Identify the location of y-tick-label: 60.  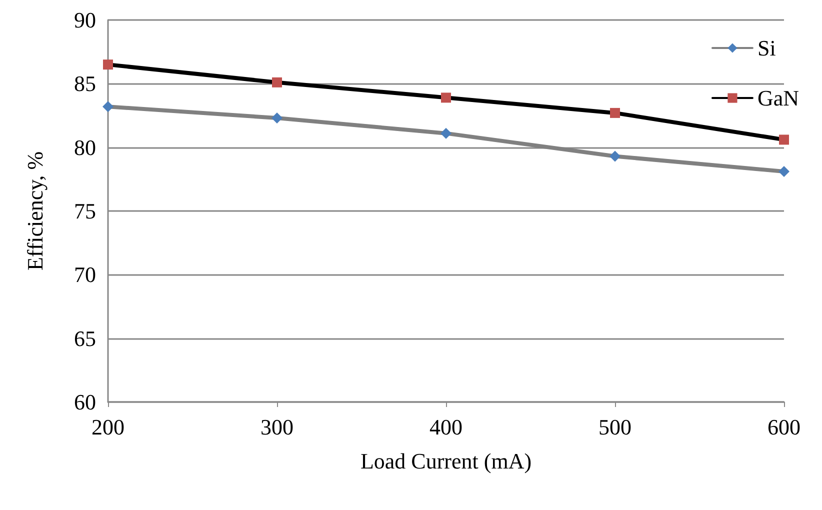
(85, 402).